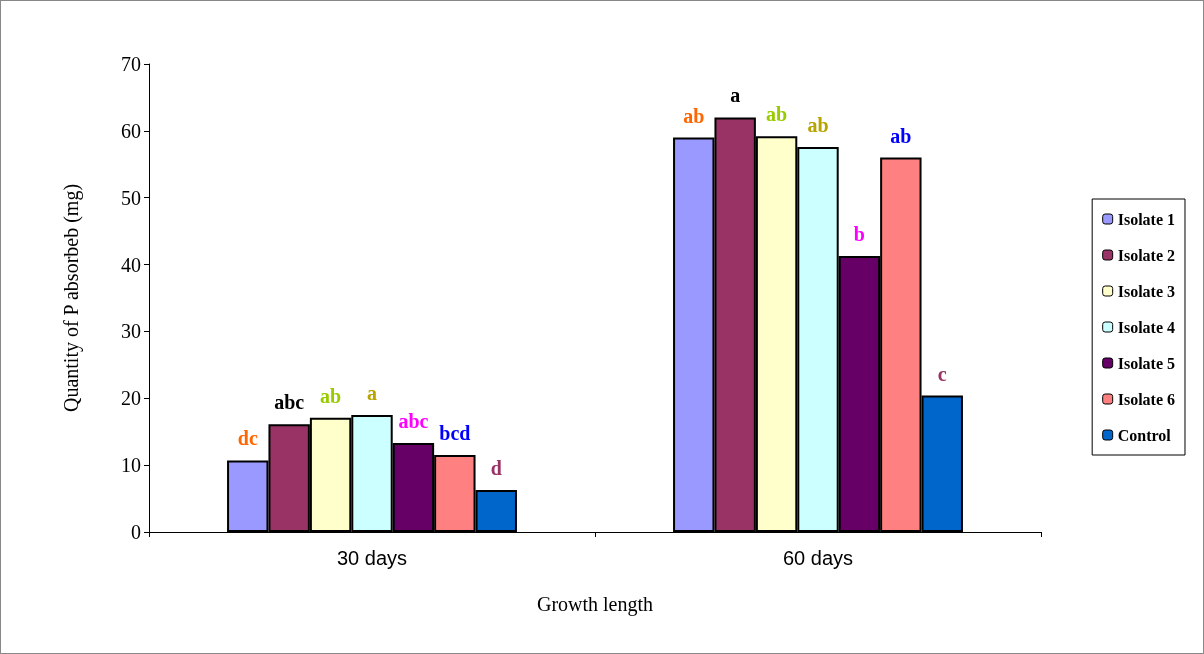  What do you see at coordinates (1146, 399) in the screenshot?
I see `legend-label: Isolate 6` at bounding box center [1146, 399].